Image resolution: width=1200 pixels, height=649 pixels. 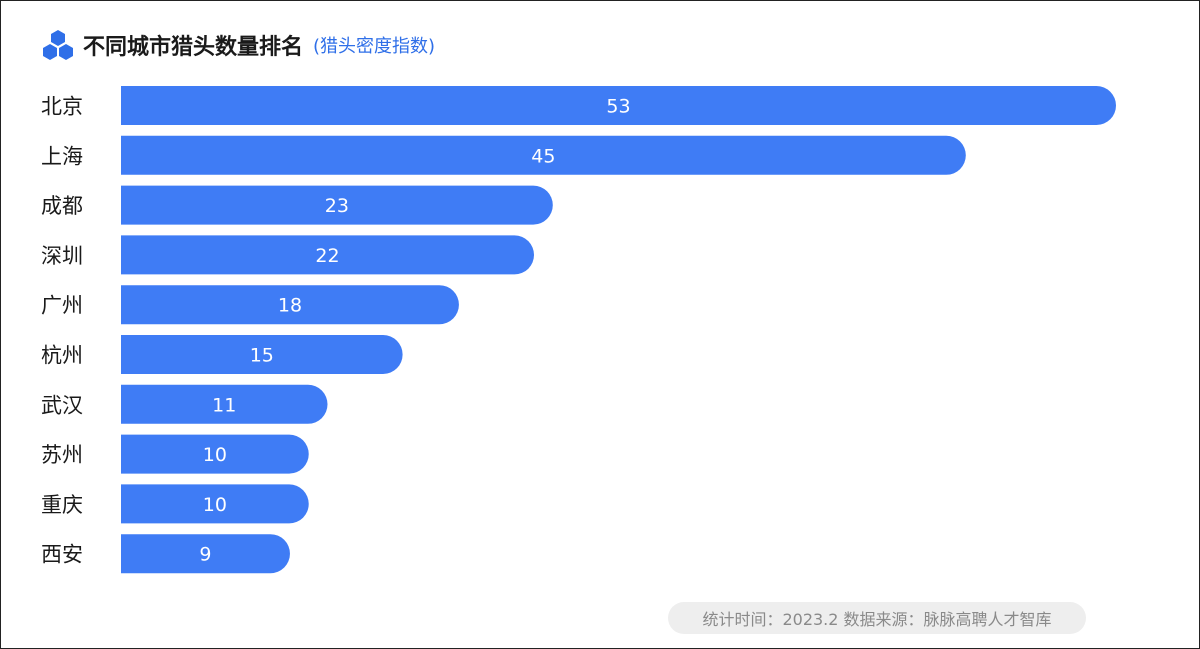 I want to click on bar-value-label: 45, so click(x=543, y=156).